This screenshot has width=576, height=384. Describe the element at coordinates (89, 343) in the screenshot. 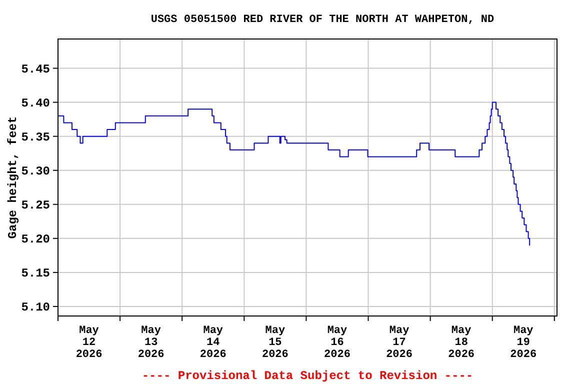

I see `x-tick-label: May 12 2026` at that location.